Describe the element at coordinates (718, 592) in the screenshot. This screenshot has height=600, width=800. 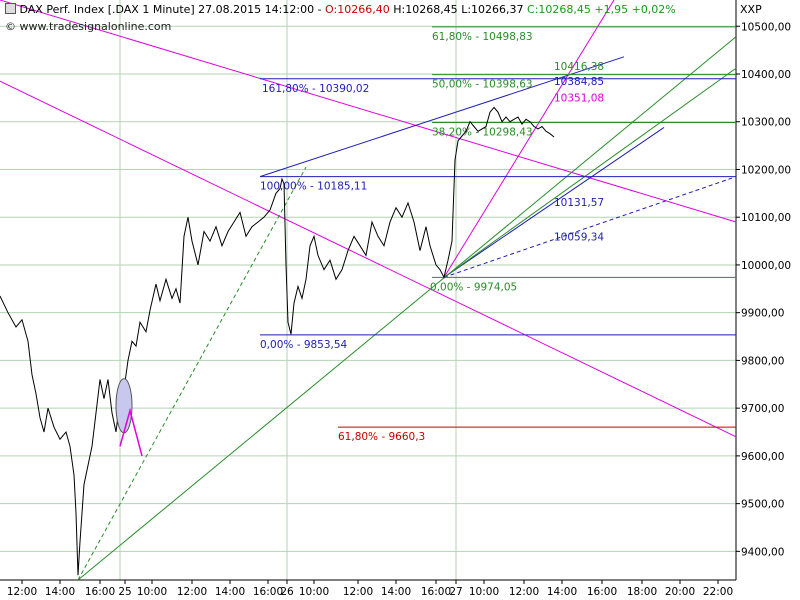
I see `x-tick-label: 22:00` at that location.